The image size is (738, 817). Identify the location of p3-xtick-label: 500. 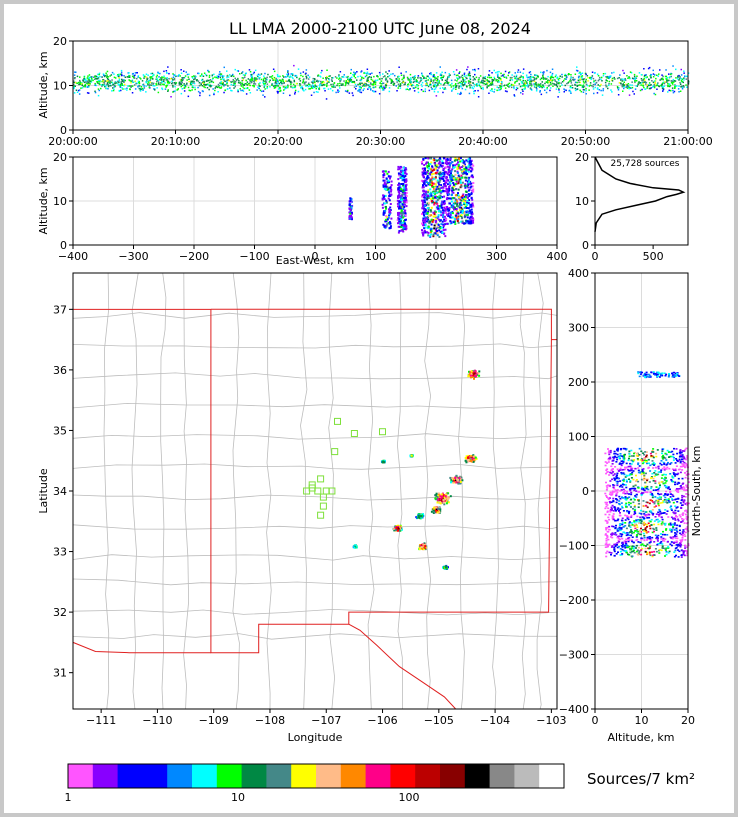
(653, 256).